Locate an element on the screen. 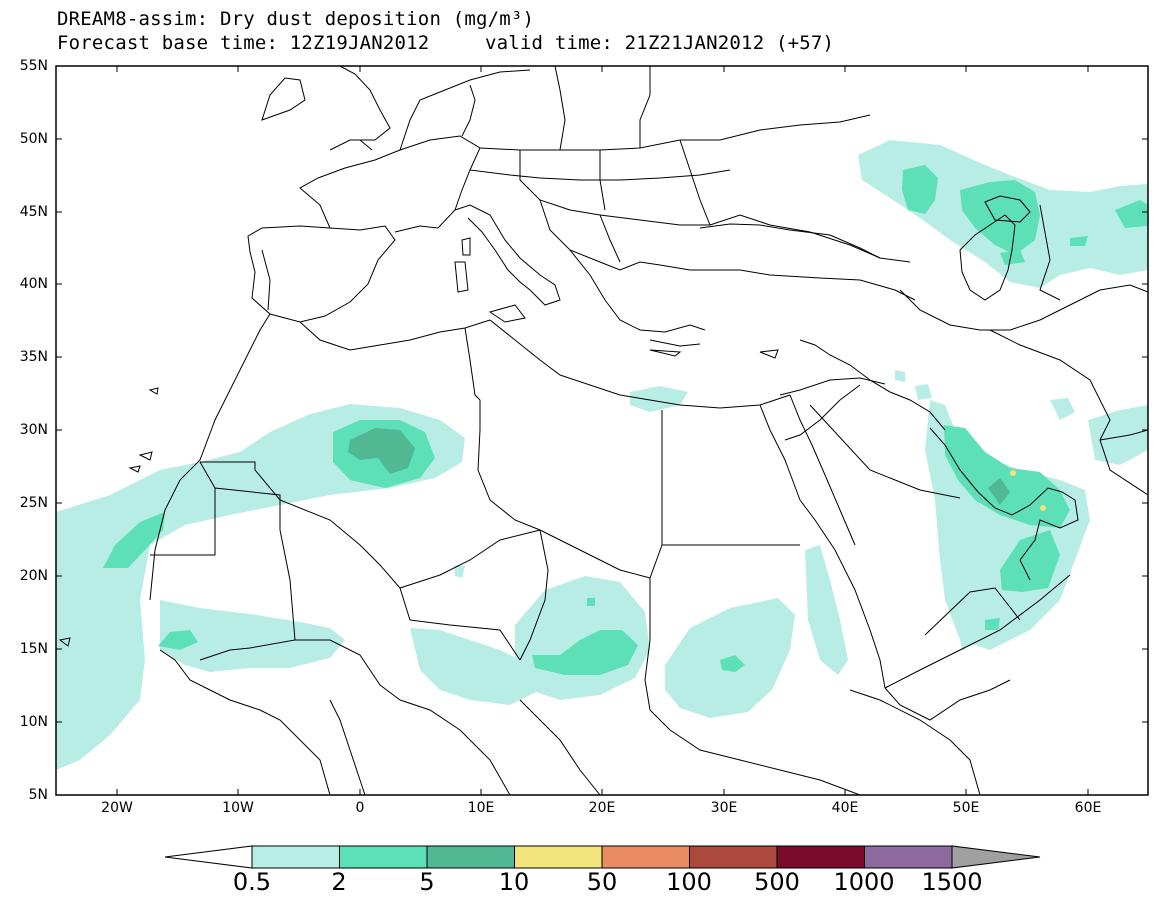 Image resolution: width=1165 pixels, height=907 pixels. lon-label: 10W is located at coordinates (238, 808).